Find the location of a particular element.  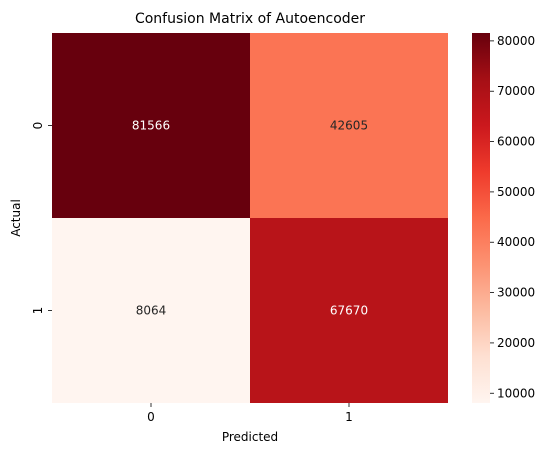

cell-value-label-0-1: 42605 is located at coordinates (349, 126).